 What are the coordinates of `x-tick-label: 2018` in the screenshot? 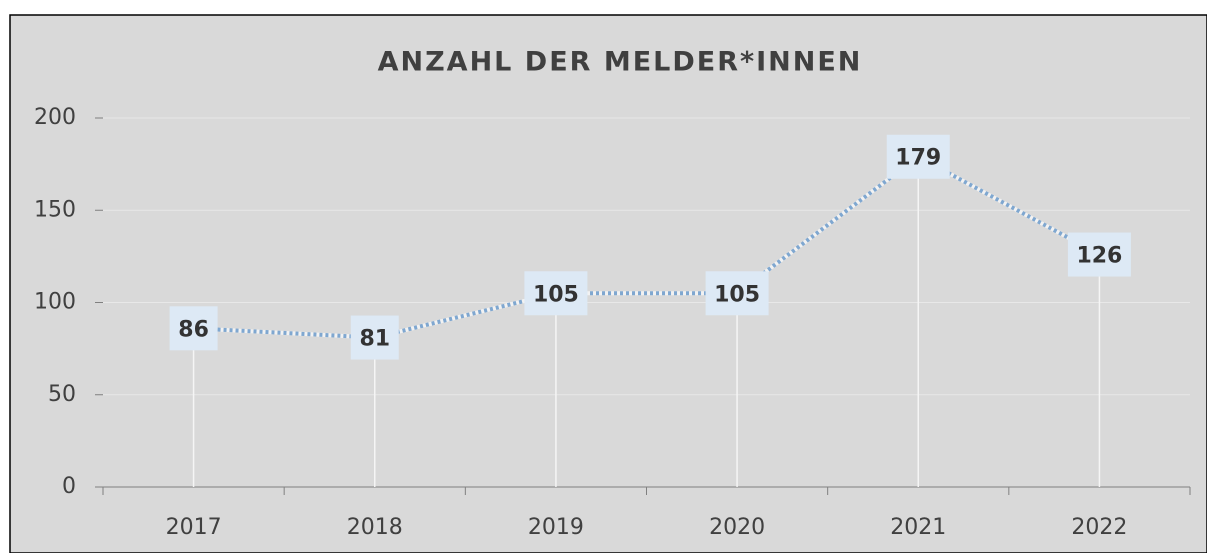 It's located at (375, 527).